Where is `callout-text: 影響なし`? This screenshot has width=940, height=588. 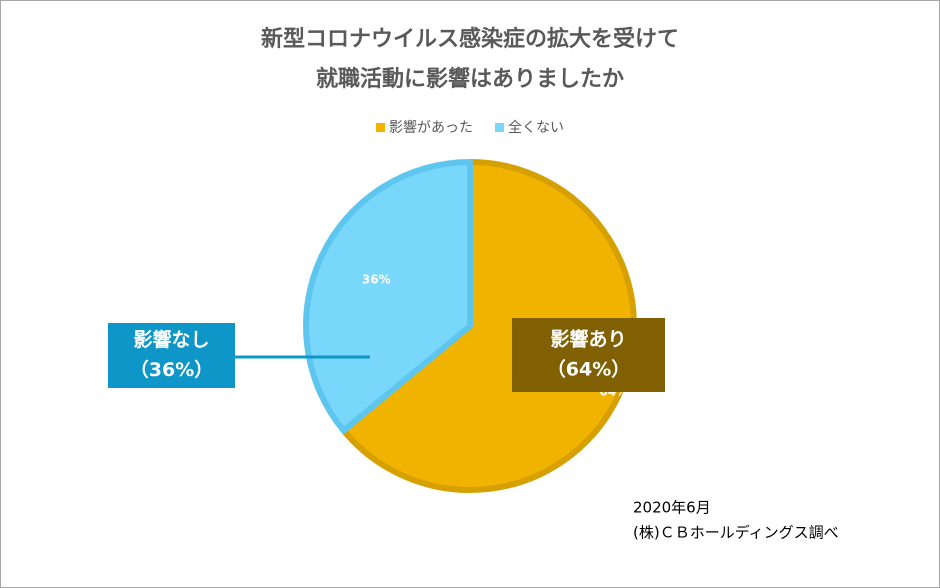
callout-text: 影響なし is located at coordinates (171, 339).